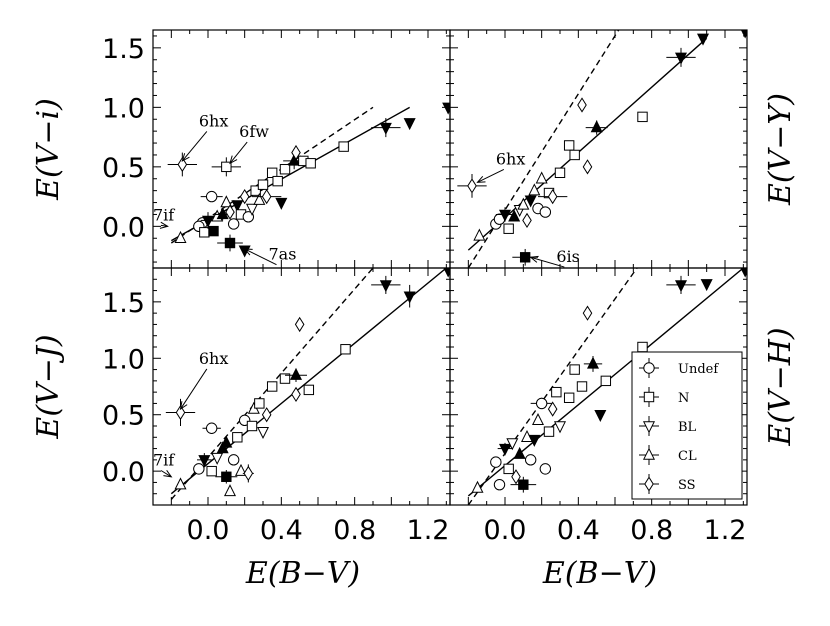  I want to click on y-axis-label: E(V−J), so click(48, 386).